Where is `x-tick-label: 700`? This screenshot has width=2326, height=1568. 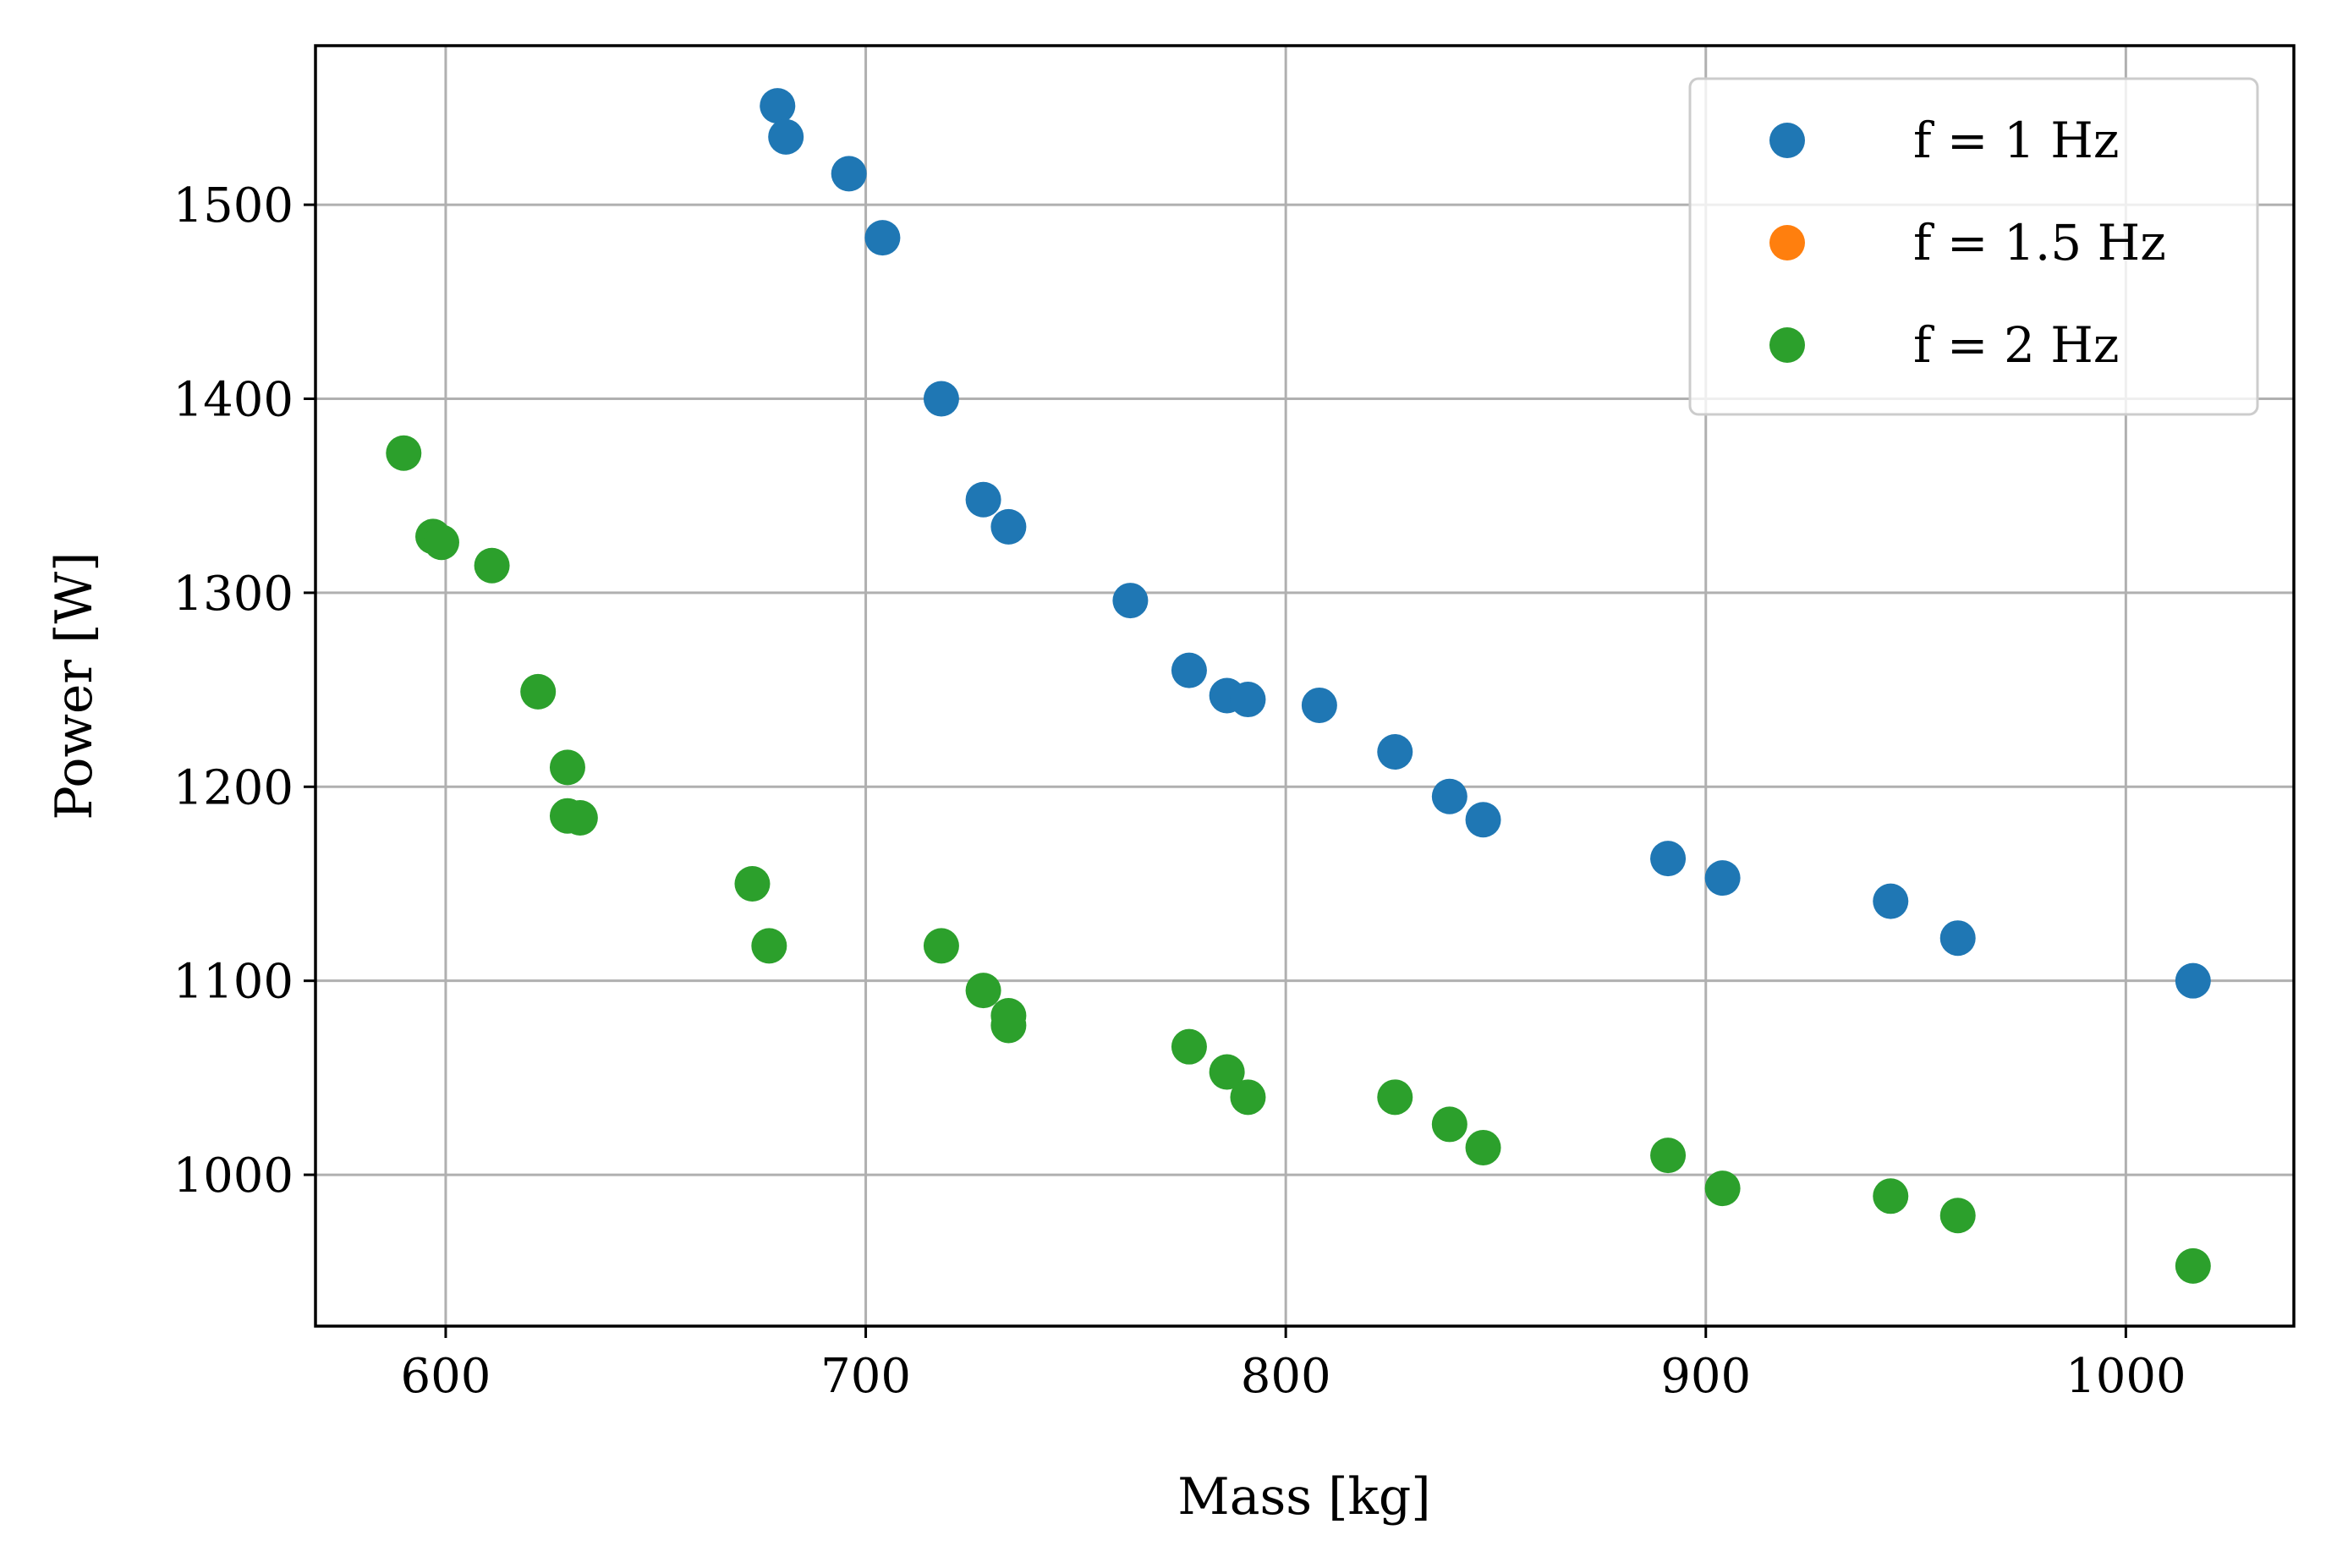
x-tick-label: 700 is located at coordinates (865, 1376).